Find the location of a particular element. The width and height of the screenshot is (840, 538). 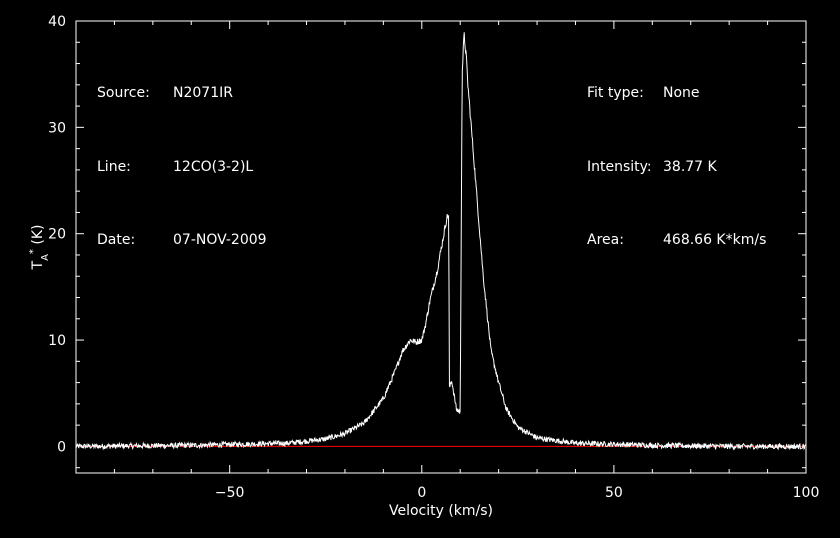

x-tick-label: 0 is located at coordinates (421, 493).